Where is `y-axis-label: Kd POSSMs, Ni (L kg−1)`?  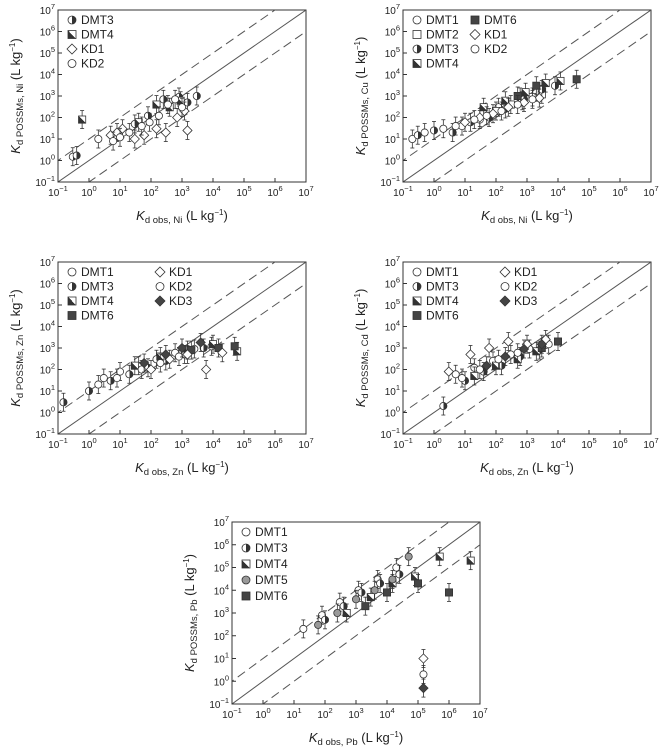 y-axis-label: Kd POSSMs, Ni (L kg−1) is located at coordinates (17, 95).